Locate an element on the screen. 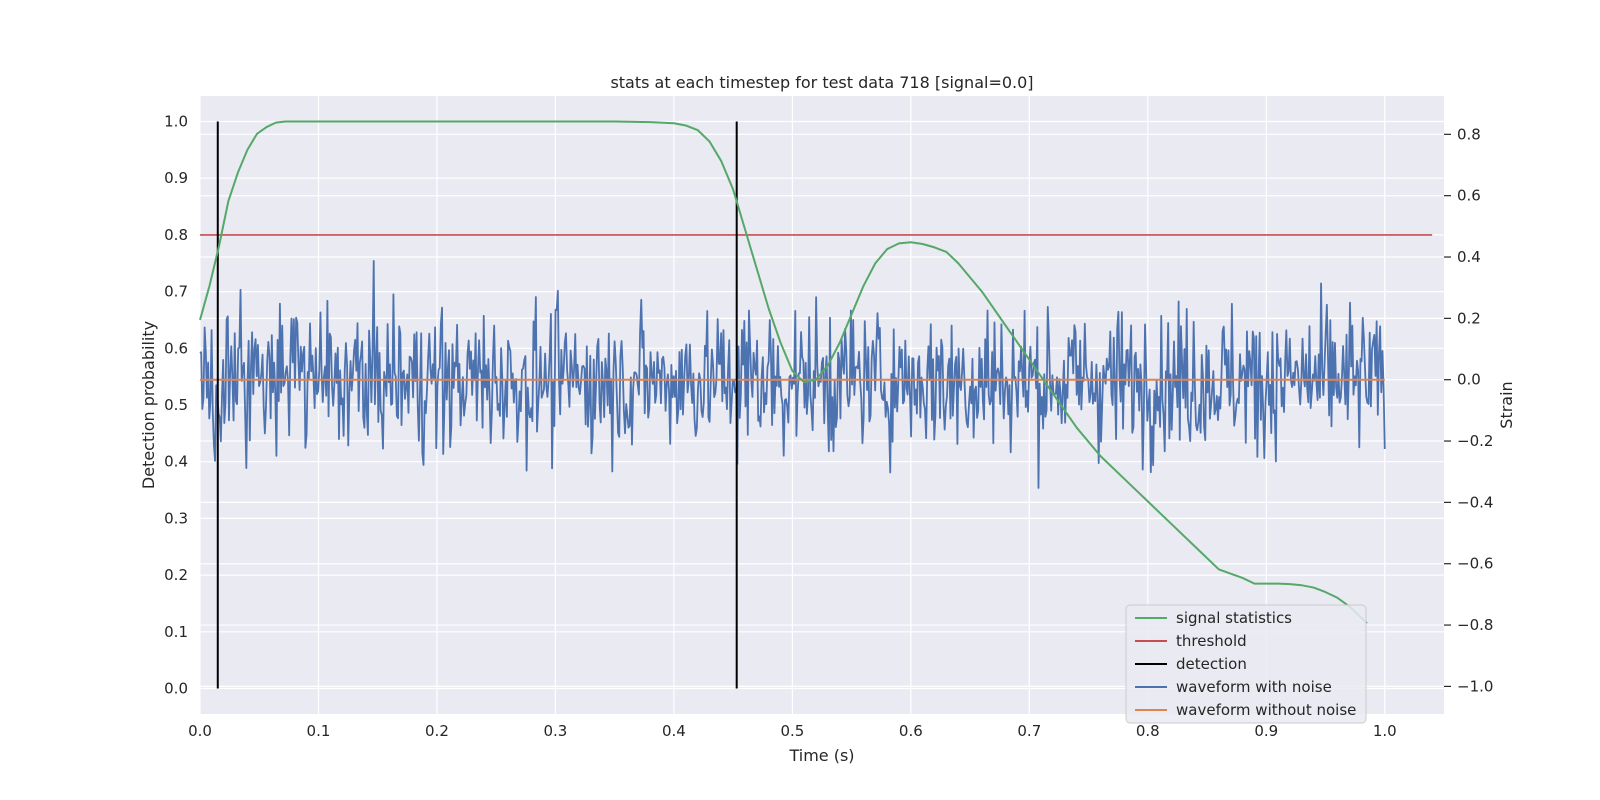 The image size is (1600, 800). right-tick-label: −0.6 is located at coordinates (1475, 564).